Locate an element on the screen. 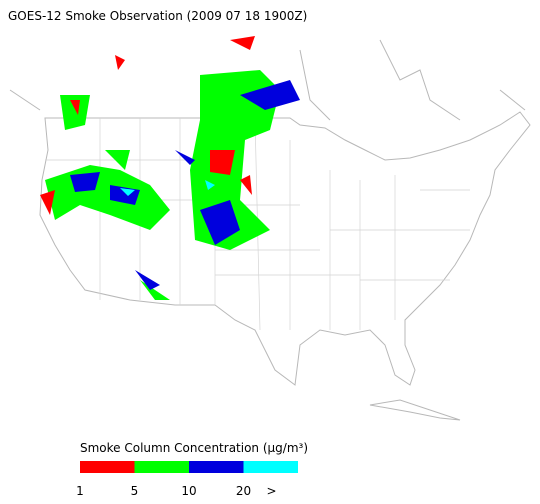  legend-label: 20 is located at coordinates (243, 491).